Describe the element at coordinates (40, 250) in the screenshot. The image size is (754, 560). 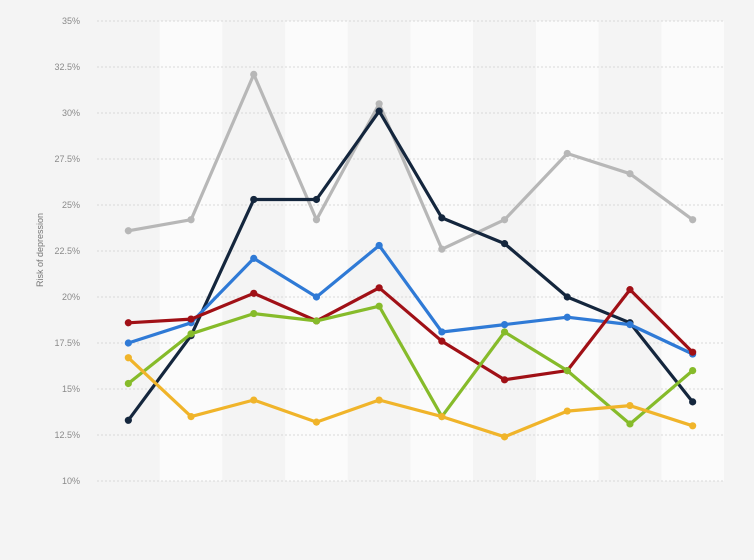
I see `y-axis-title: Risk of depression` at that location.